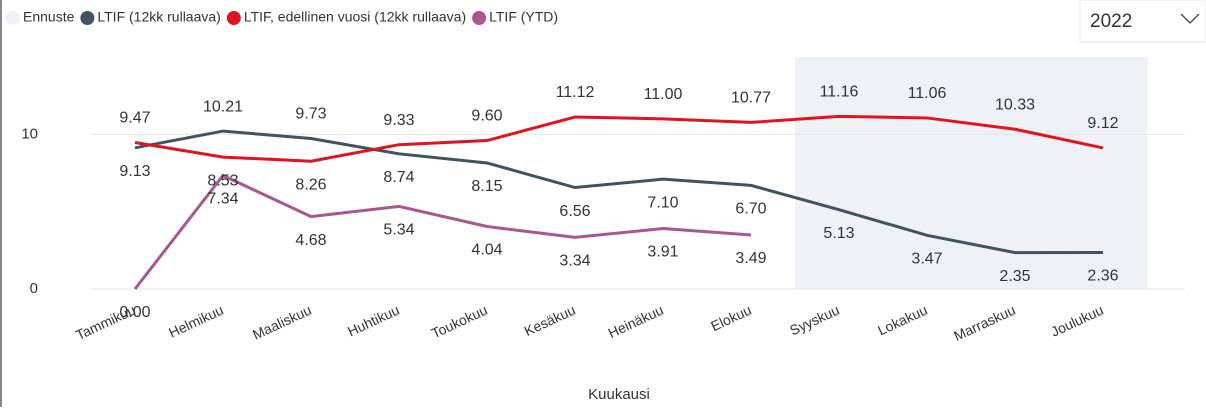 This screenshot has height=412, width=1206. I want to click on data-label: 10.21, so click(223, 106).